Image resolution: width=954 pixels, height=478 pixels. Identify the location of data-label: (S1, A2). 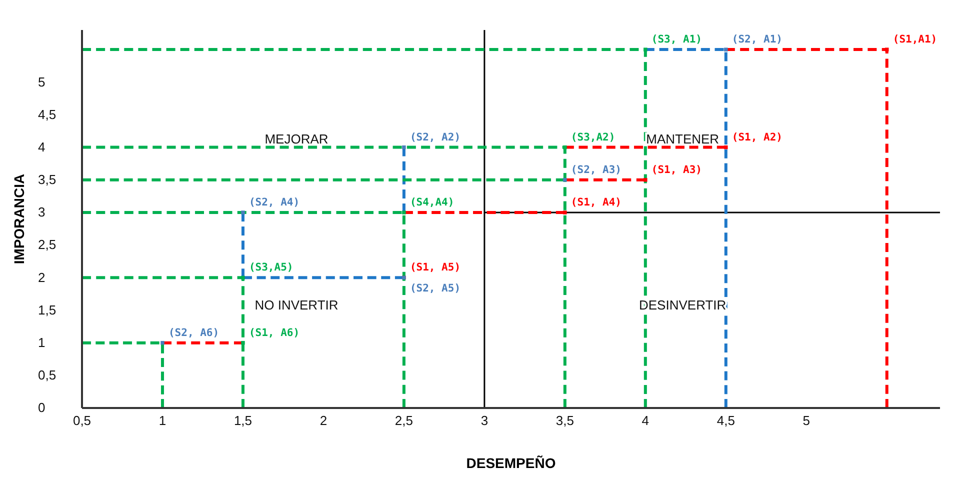
(757, 137).